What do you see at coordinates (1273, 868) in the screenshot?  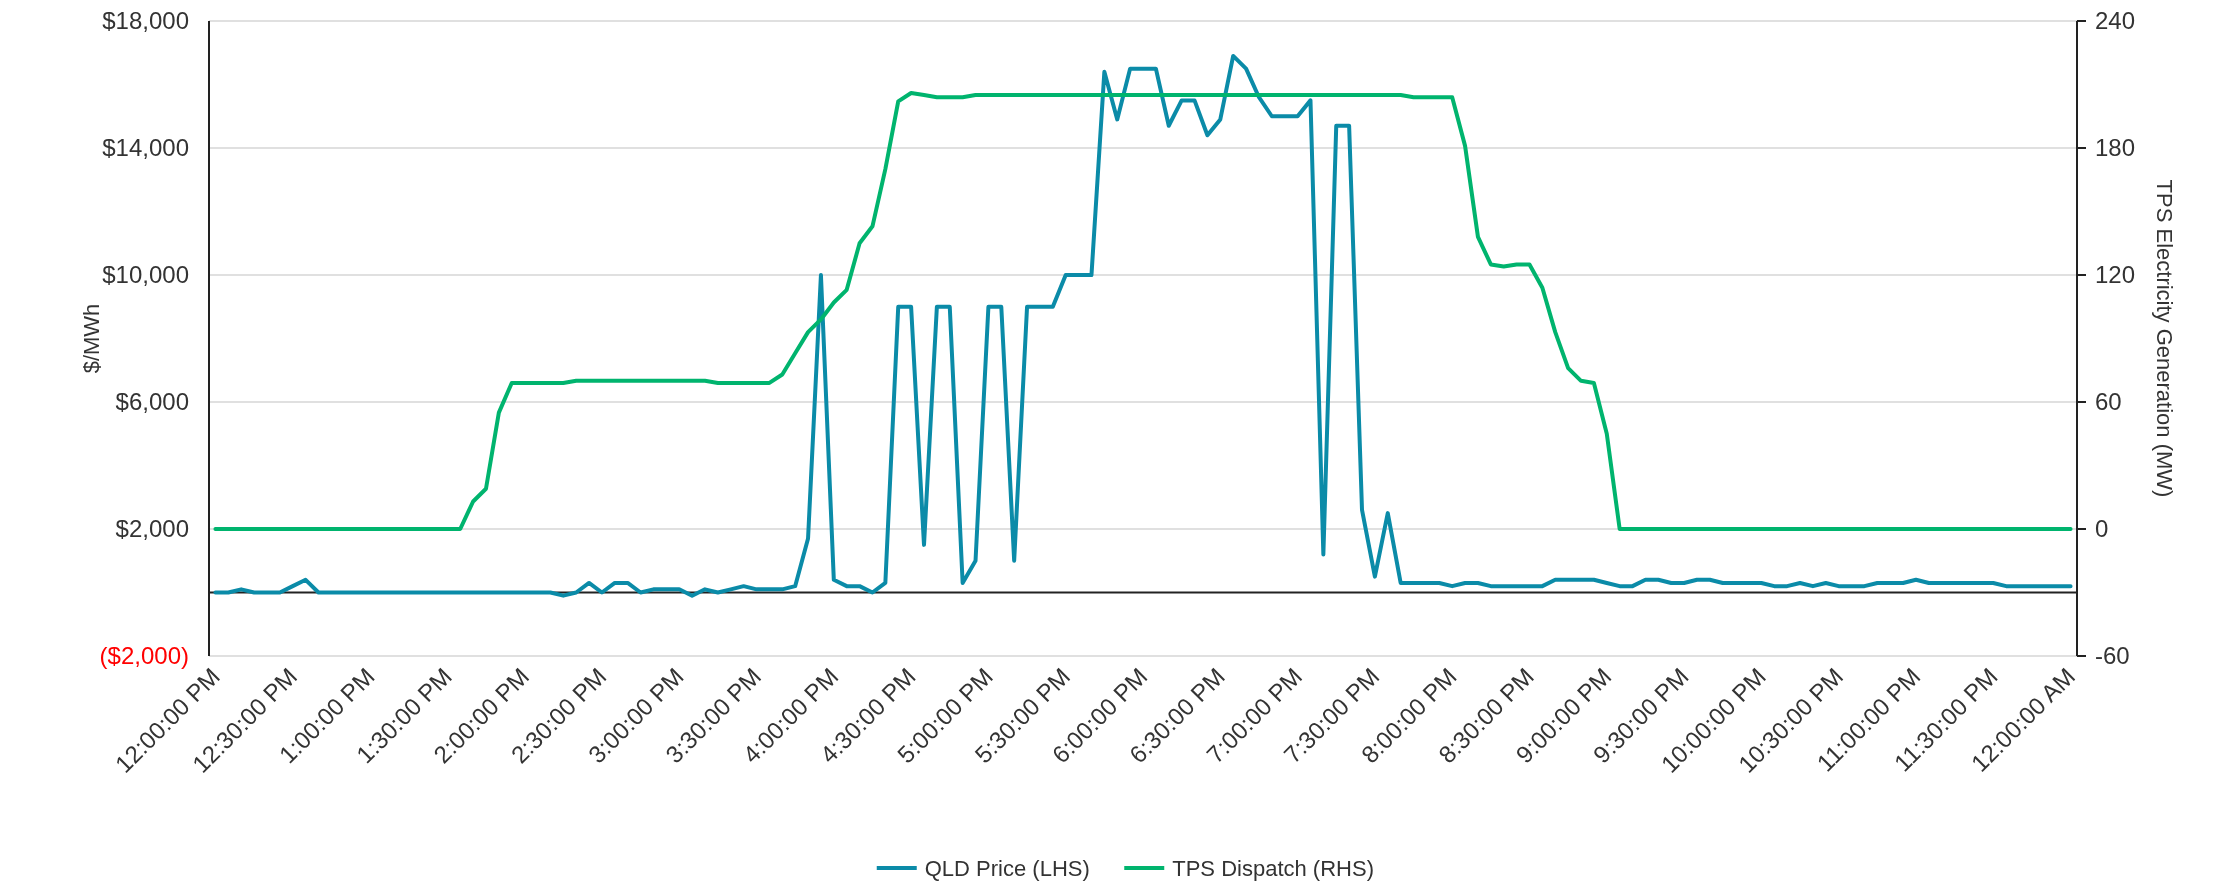 I see `legend-label: TPS Dispatch (RHS)` at bounding box center [1273, 868].